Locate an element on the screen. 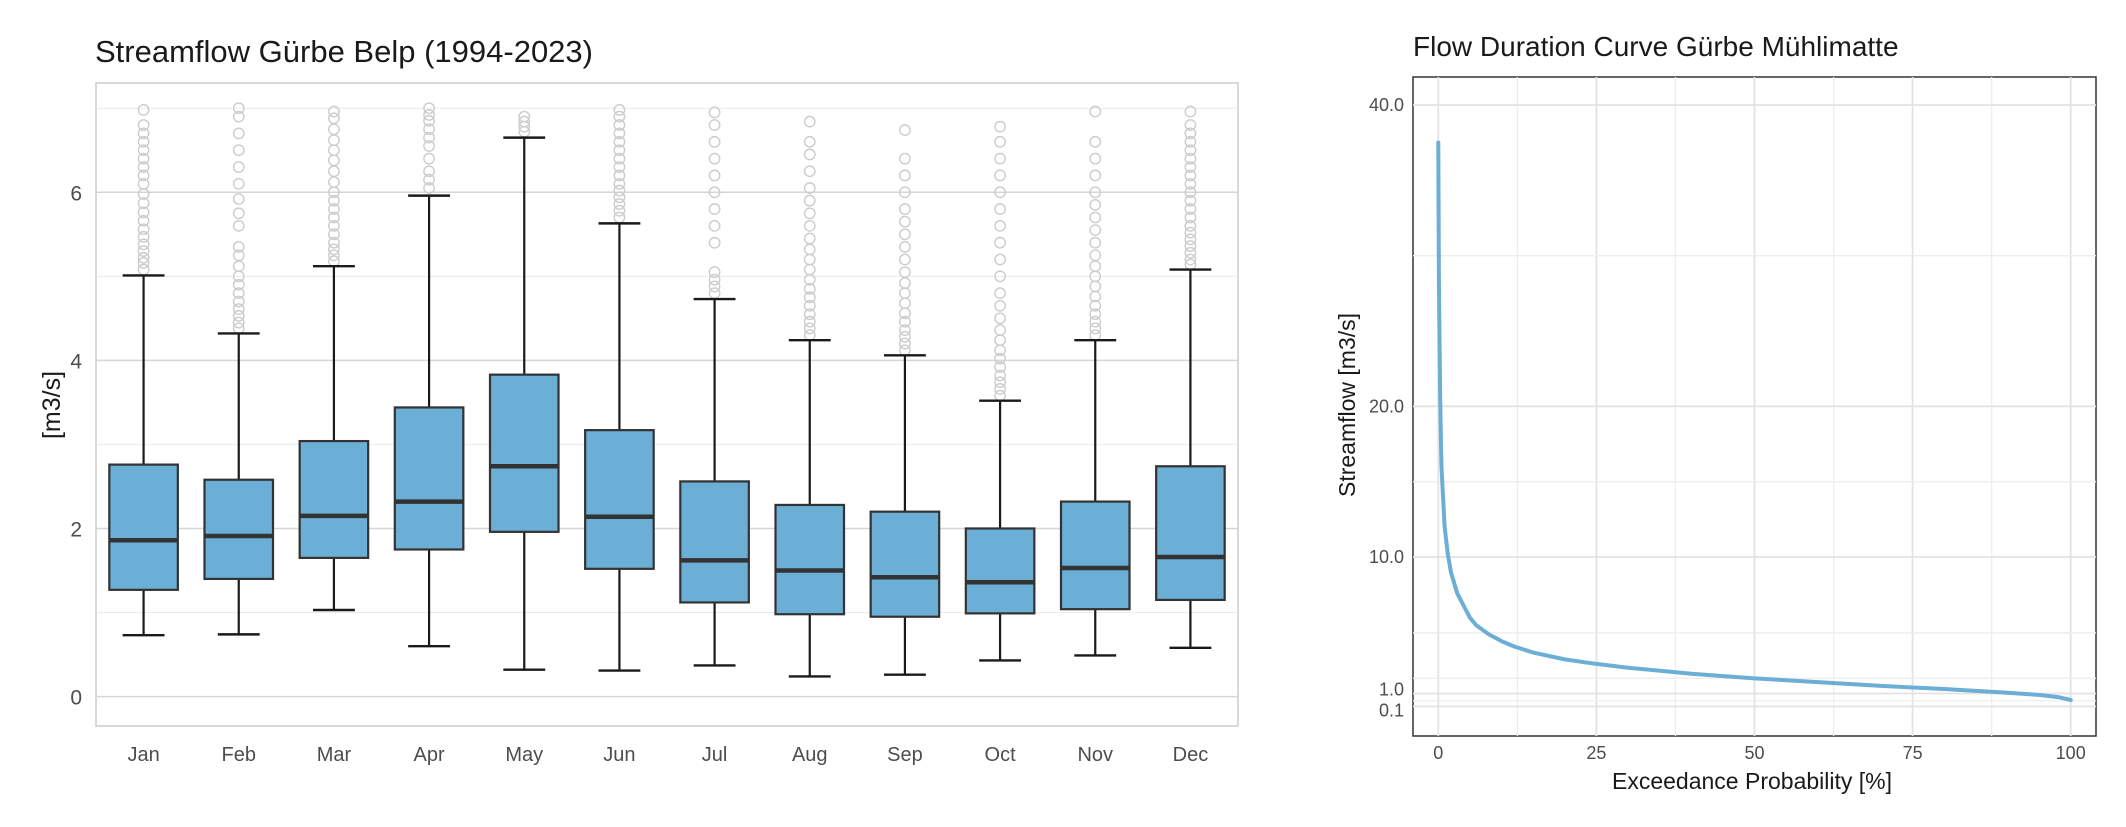  y-tick-label: 1.0 is located at coordinates (1391, 690).